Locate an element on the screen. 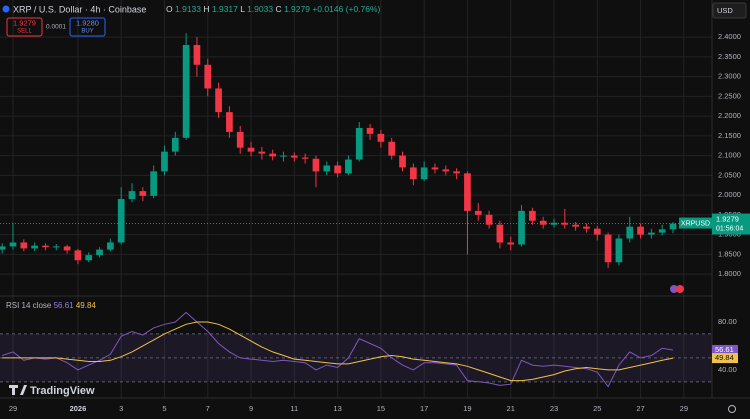 The width and height of the screenshot is (750, 419). currency-box is located at coordinates (729, 10).